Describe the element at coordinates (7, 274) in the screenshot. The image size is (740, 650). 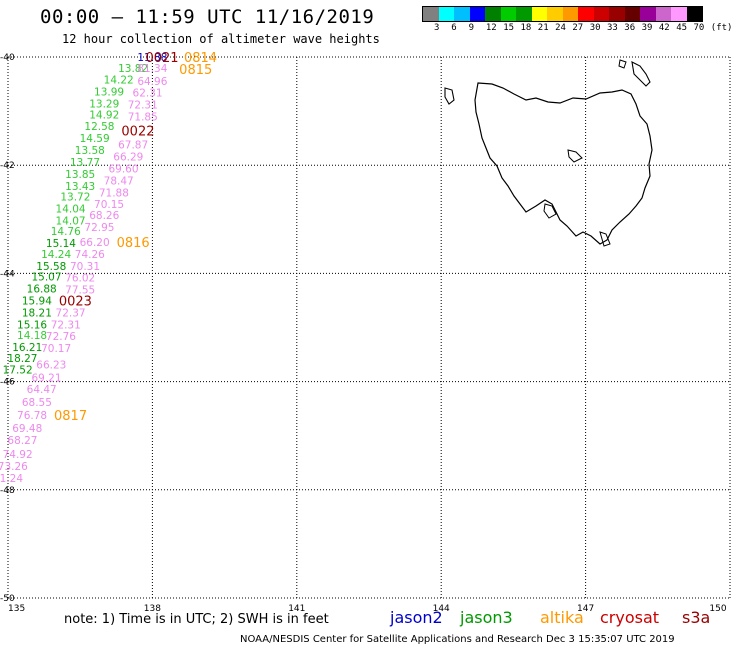
I see `latitude-label: -44` at that location.